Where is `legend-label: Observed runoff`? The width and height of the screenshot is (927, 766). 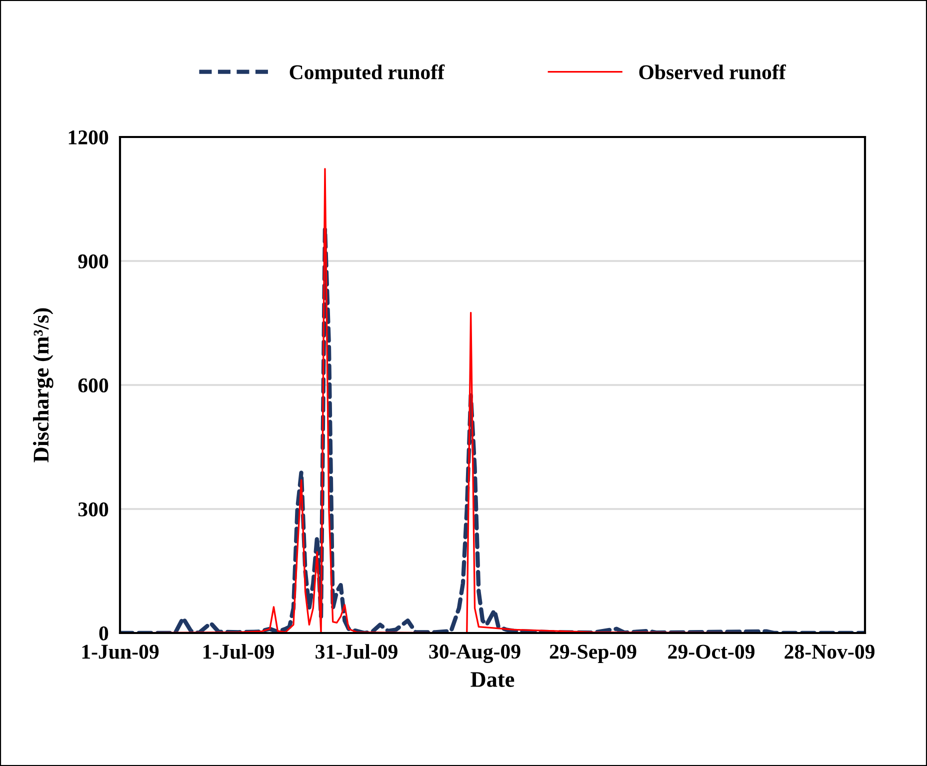
legend-label: Observed runoff is located at coordinates (712, 72).